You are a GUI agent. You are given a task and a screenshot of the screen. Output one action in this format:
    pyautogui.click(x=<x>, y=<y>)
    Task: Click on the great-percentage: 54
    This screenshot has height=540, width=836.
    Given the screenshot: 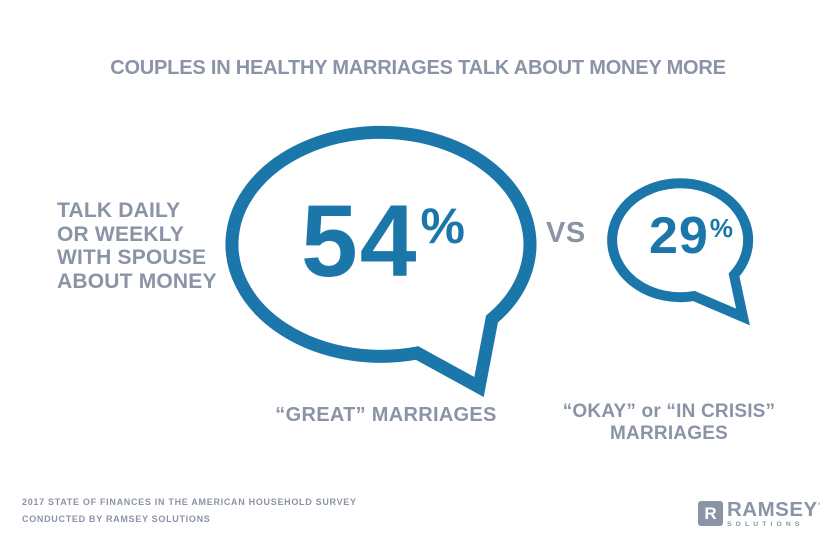 What is the action you would take?
    pyautogui.click(x=360, y=241)
    